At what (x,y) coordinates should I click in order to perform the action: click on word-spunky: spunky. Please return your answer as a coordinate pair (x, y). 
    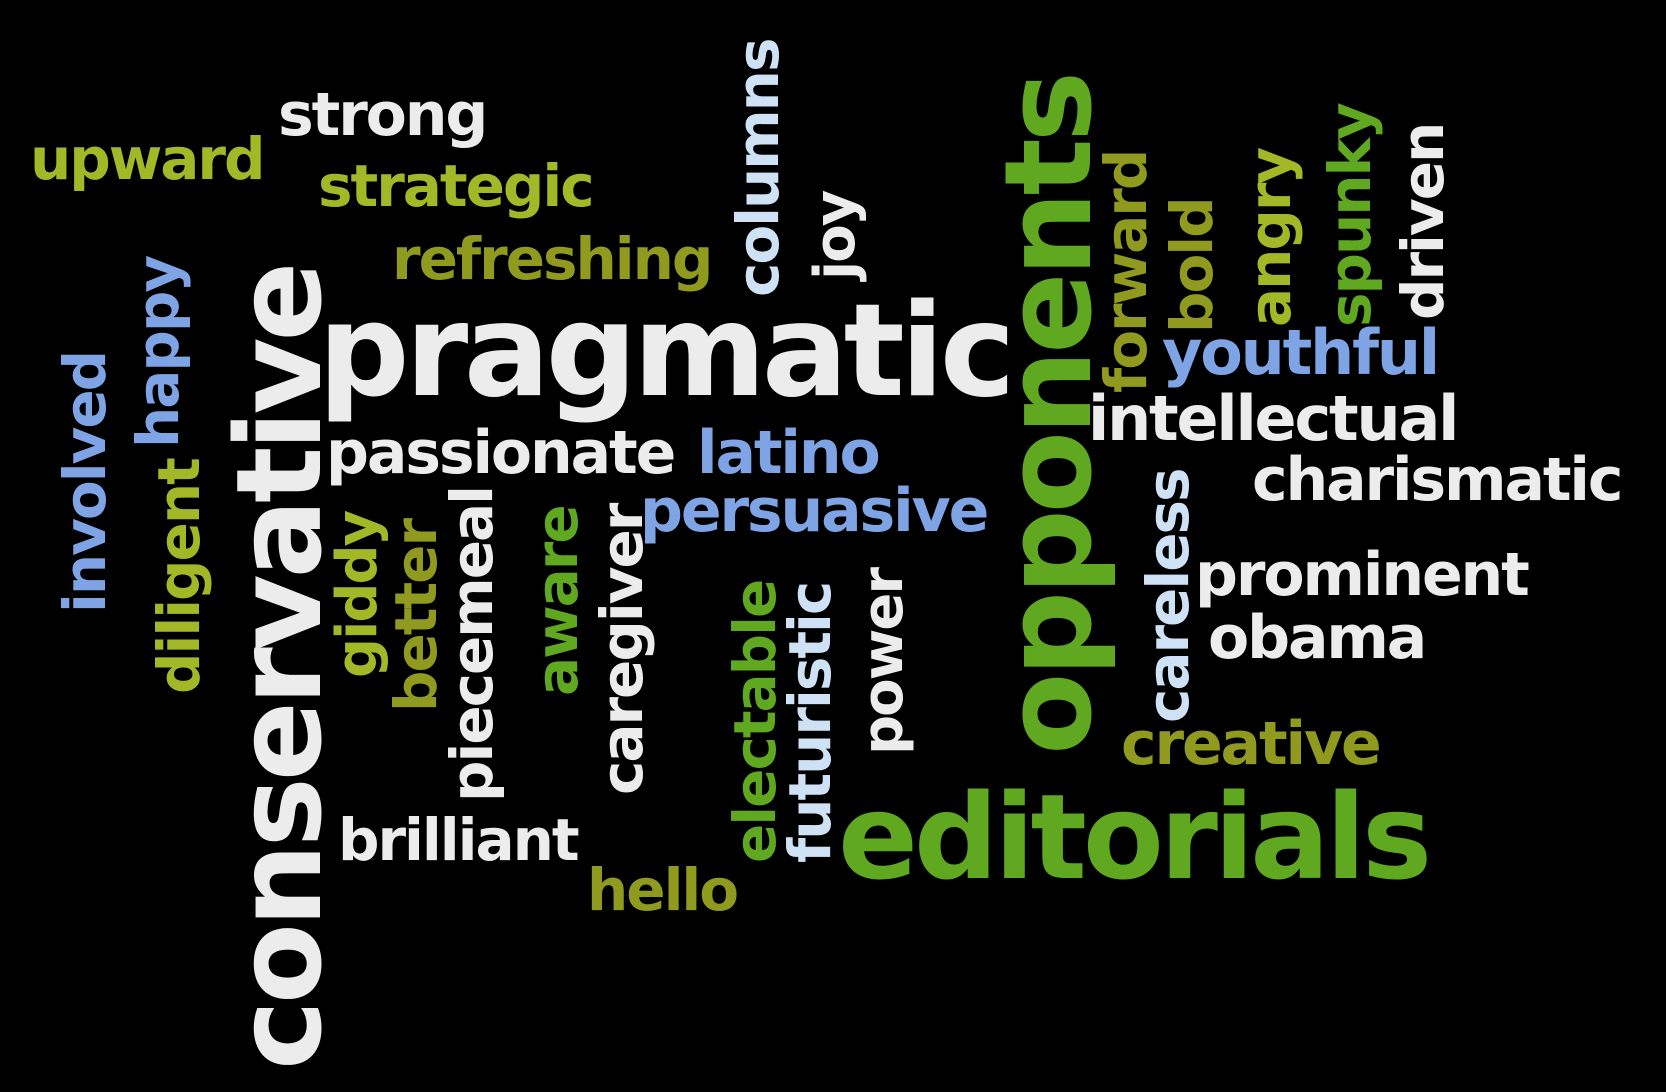
    Looking at the image, I should click on (1350, 215).